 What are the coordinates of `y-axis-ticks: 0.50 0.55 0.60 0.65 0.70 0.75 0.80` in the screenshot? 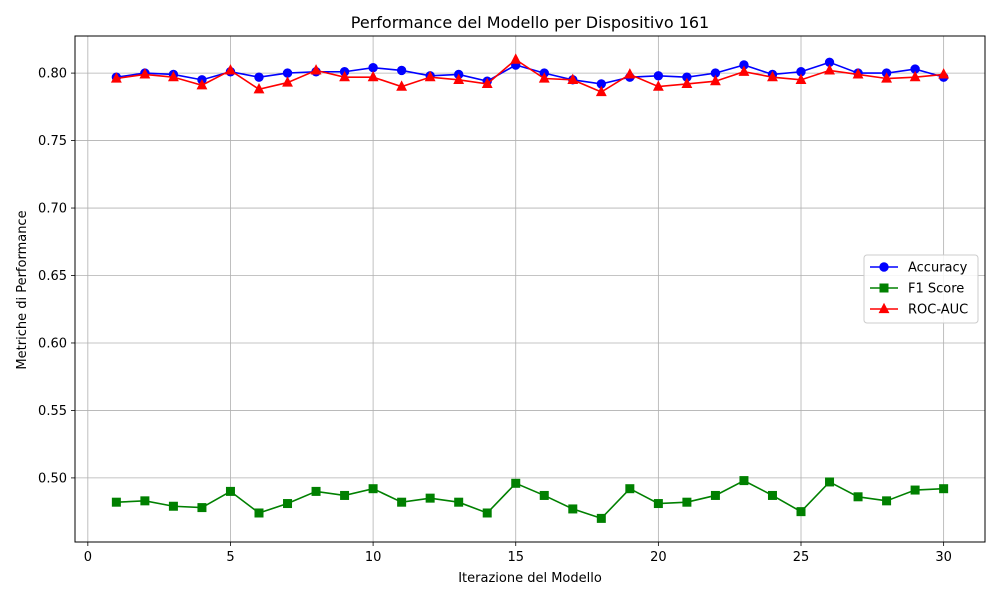 It's located at (56, 276).